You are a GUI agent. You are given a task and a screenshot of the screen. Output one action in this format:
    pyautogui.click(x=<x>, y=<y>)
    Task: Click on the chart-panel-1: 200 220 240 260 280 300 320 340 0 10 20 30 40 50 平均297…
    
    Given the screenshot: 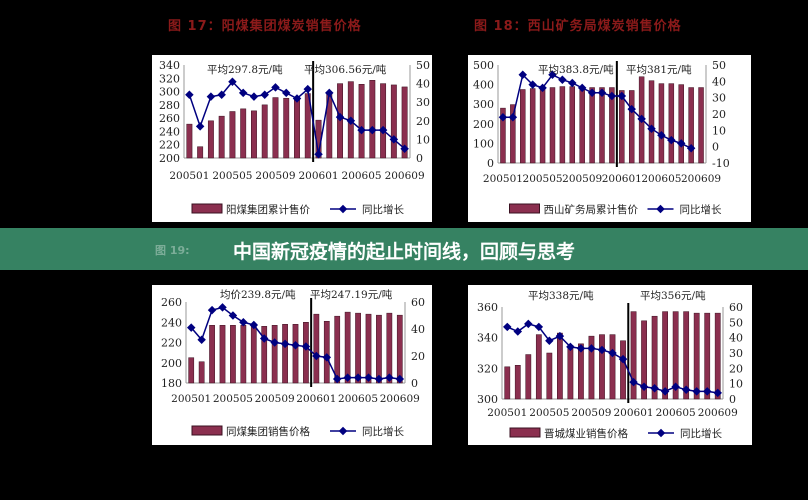 What is the action you would take?
    pyautogui.click(x=292, y=138)
    